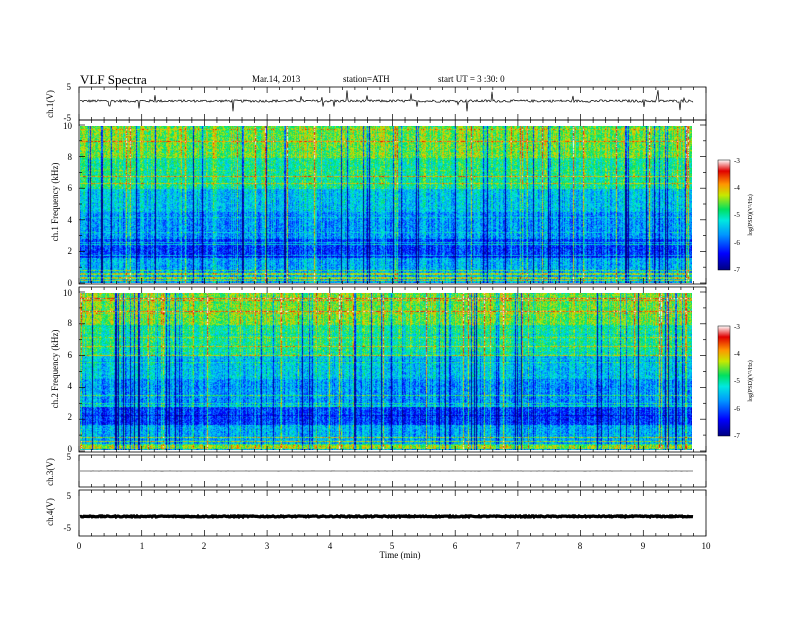  I want to click on ch1-ytick-top: 5, so click(69, 87).